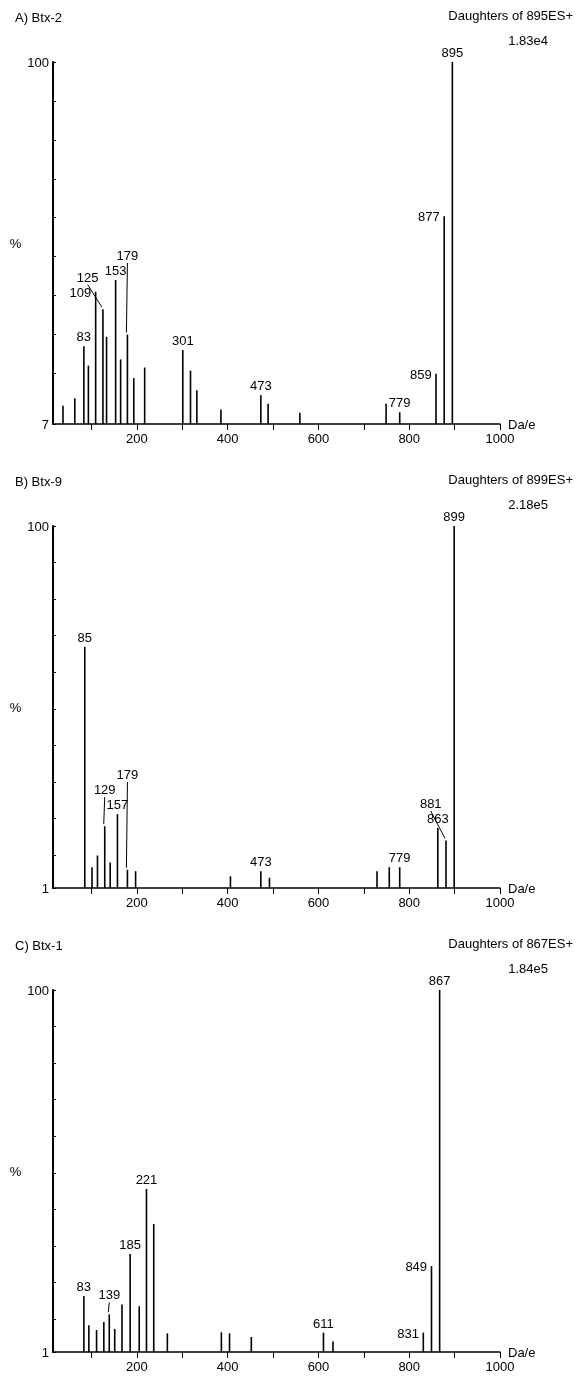  Describe the element at coordinates (80, 292) in the screenshot. I see `annotation: 109` at that location.